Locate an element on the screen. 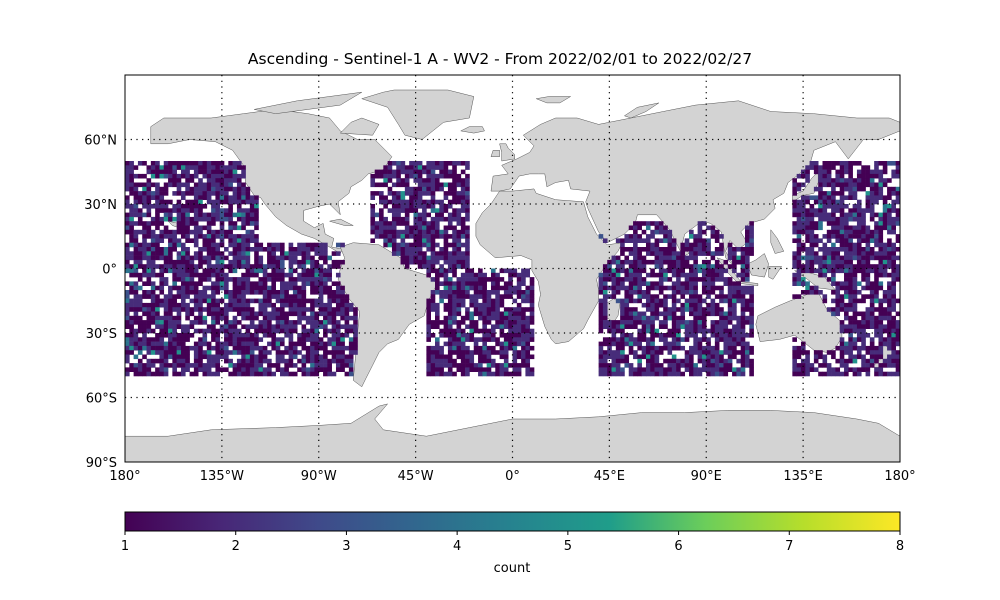 Image resolution: width=1000 pixels, height=600 pixels. colorbar-tick-label: 3 is located at coordinates (346, 546).